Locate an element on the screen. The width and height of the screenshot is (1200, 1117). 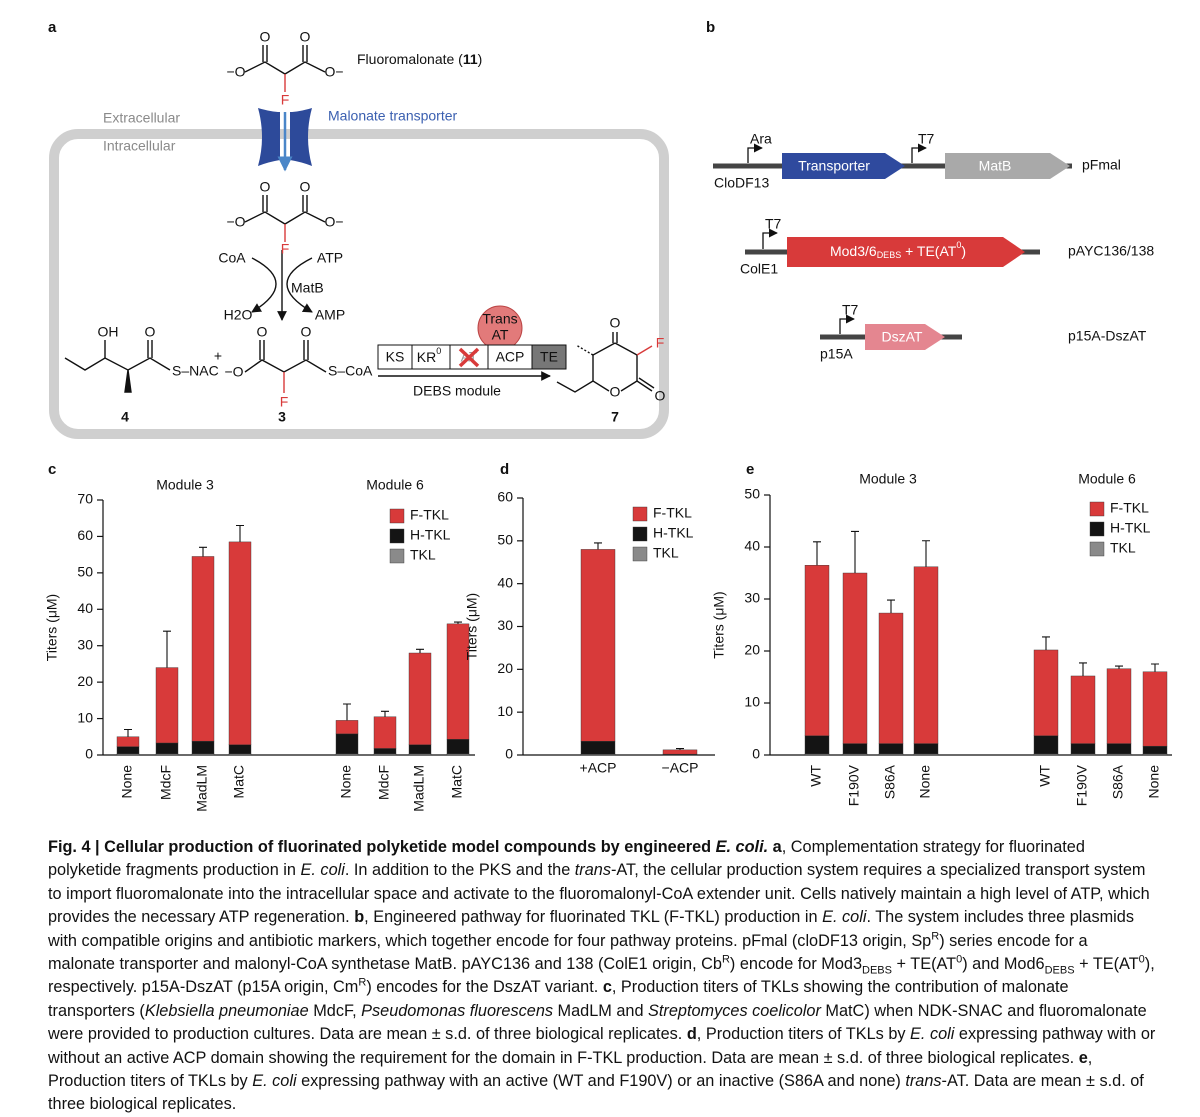
caption-text: Pseudomonas fluorescens is located at coordinates (457, 1010).